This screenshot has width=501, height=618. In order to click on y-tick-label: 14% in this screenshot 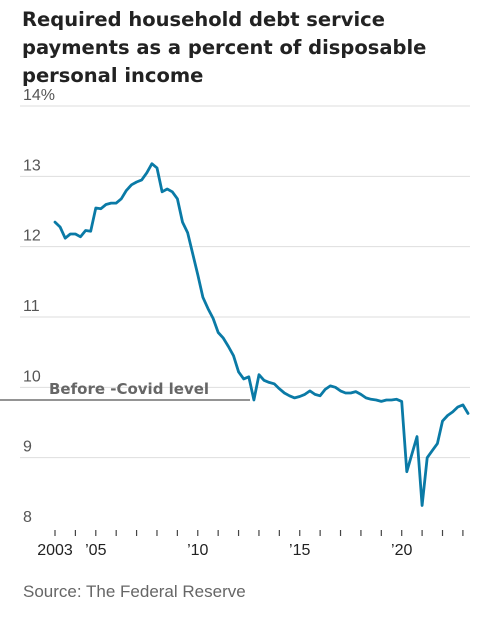, I will do `click(39, 95)`.